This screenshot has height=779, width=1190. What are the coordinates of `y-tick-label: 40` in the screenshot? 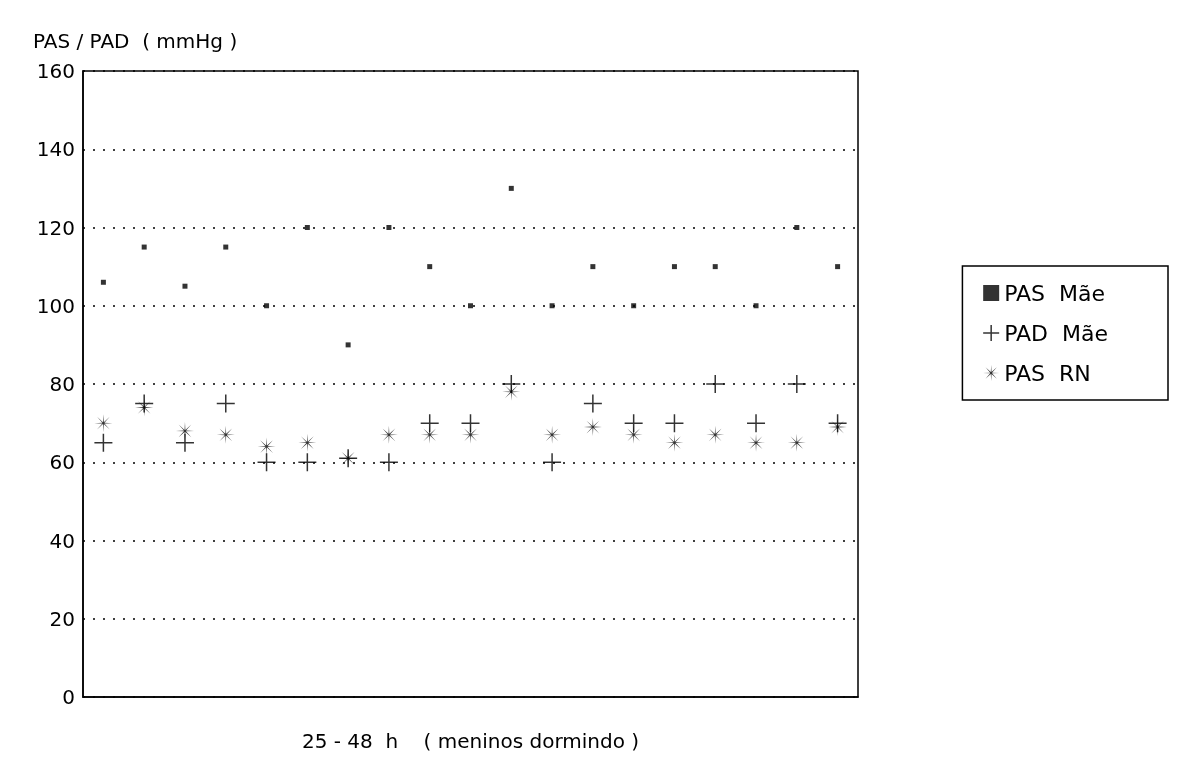 It's located at (62, 540).